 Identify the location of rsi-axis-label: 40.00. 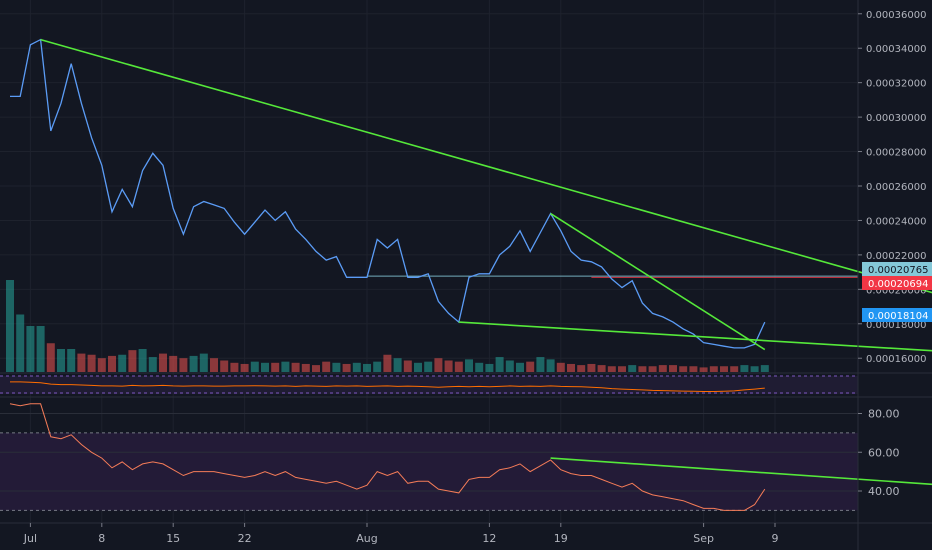
(884, 491).